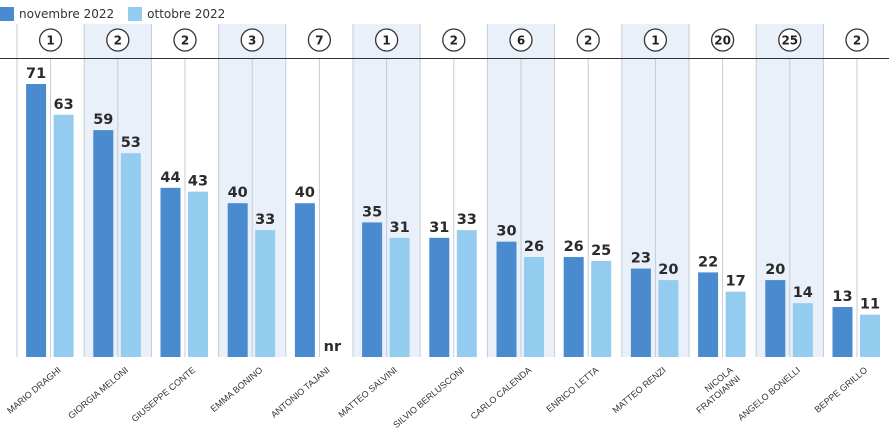 Image resolution: width=889 pixels, height=434 pixels. I want to click on rank-label-emma-bonino: 3, so click(252, 41).